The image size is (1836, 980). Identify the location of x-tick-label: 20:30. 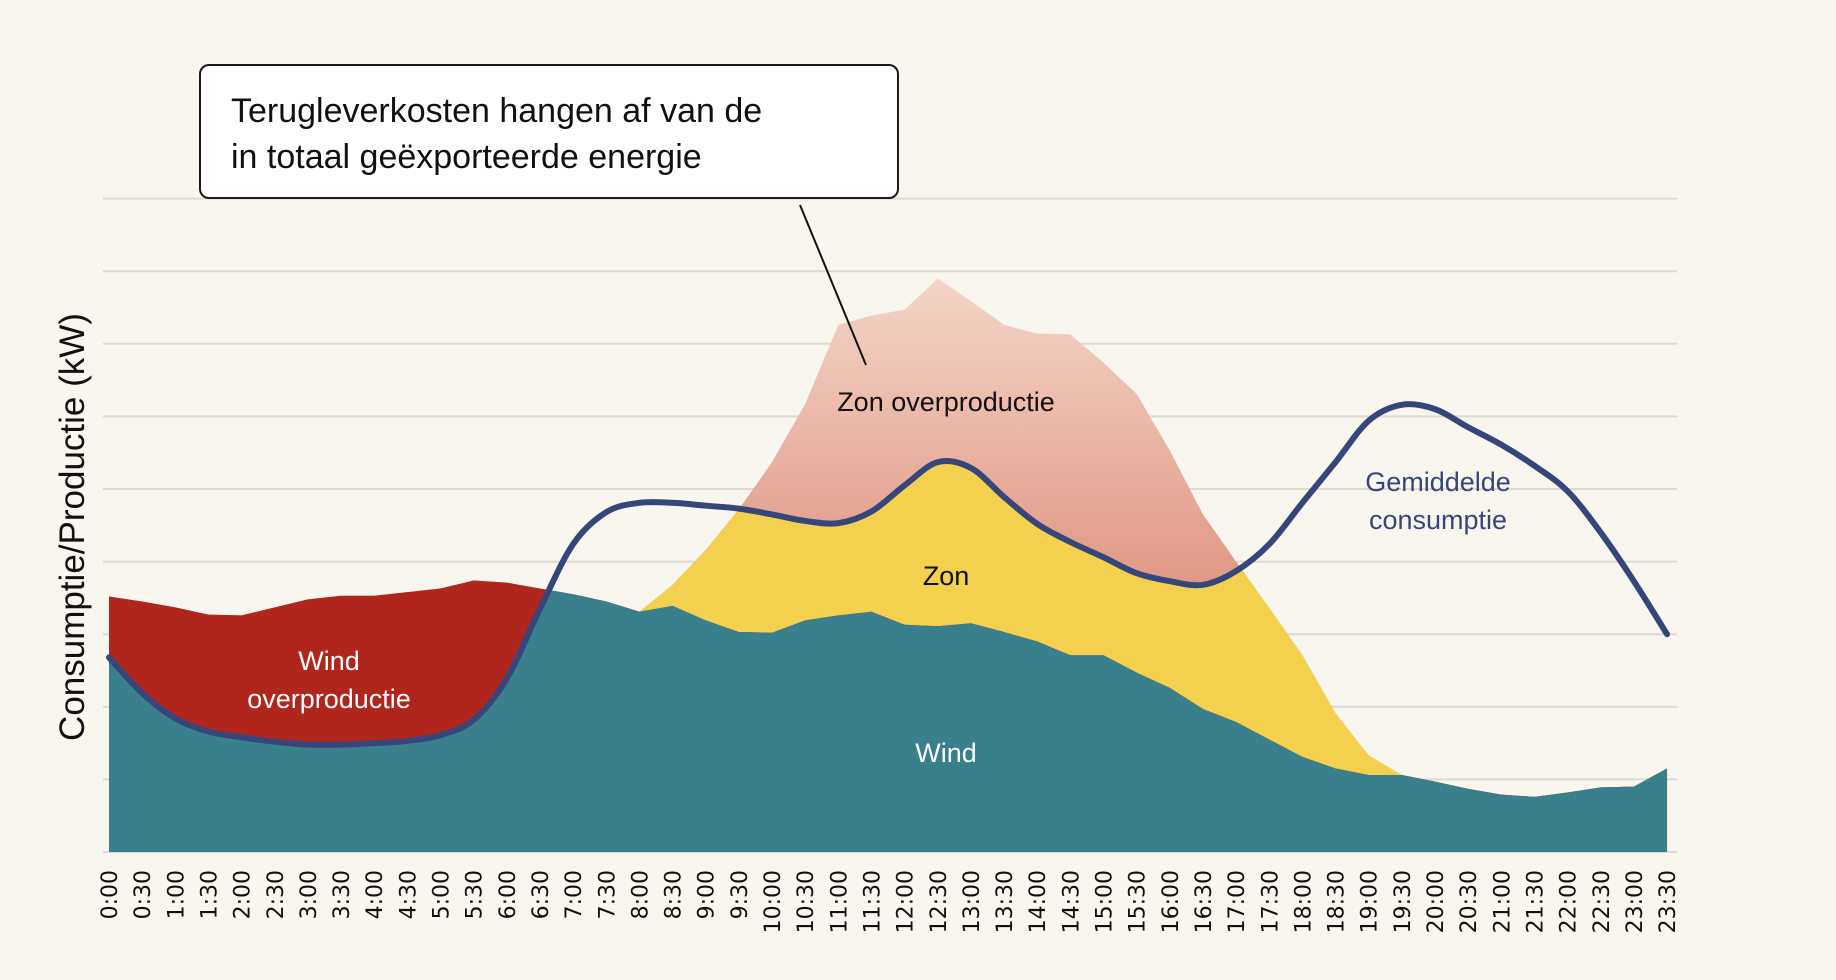
(1469, 901).